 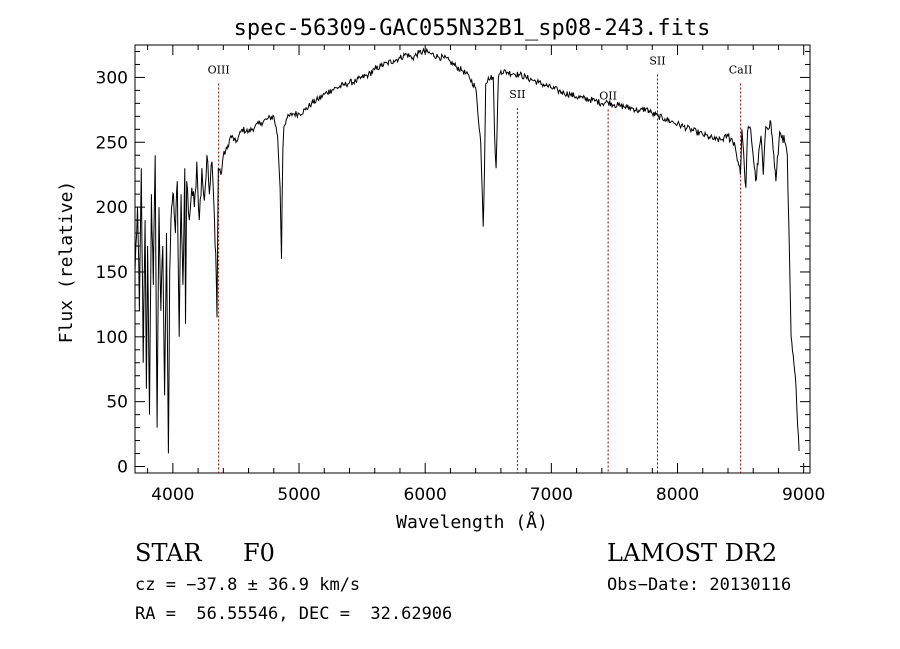 I want to click on y-tick-label: 150, so click(x=112, y=273).